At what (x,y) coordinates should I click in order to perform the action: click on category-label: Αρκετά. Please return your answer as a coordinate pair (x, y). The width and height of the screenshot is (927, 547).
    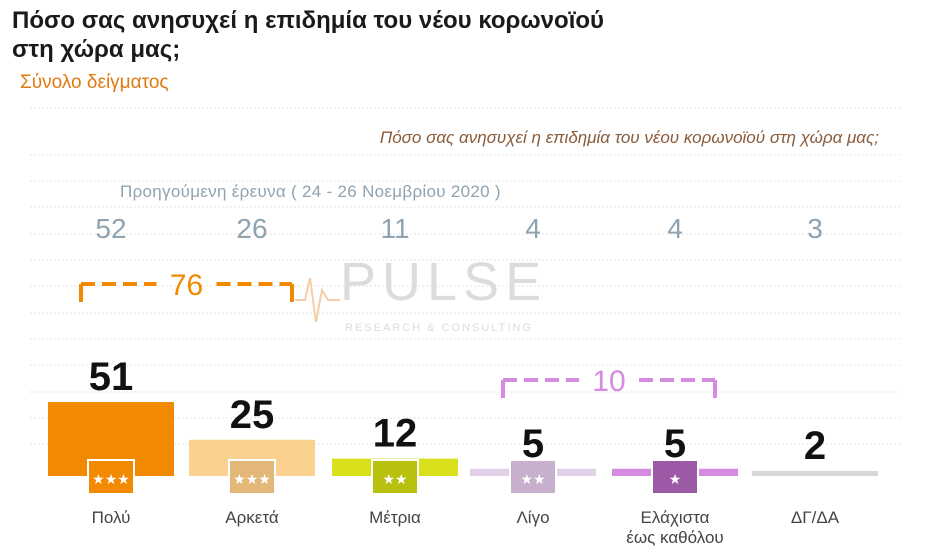
    Looking at the image, I should click on (252, 517).